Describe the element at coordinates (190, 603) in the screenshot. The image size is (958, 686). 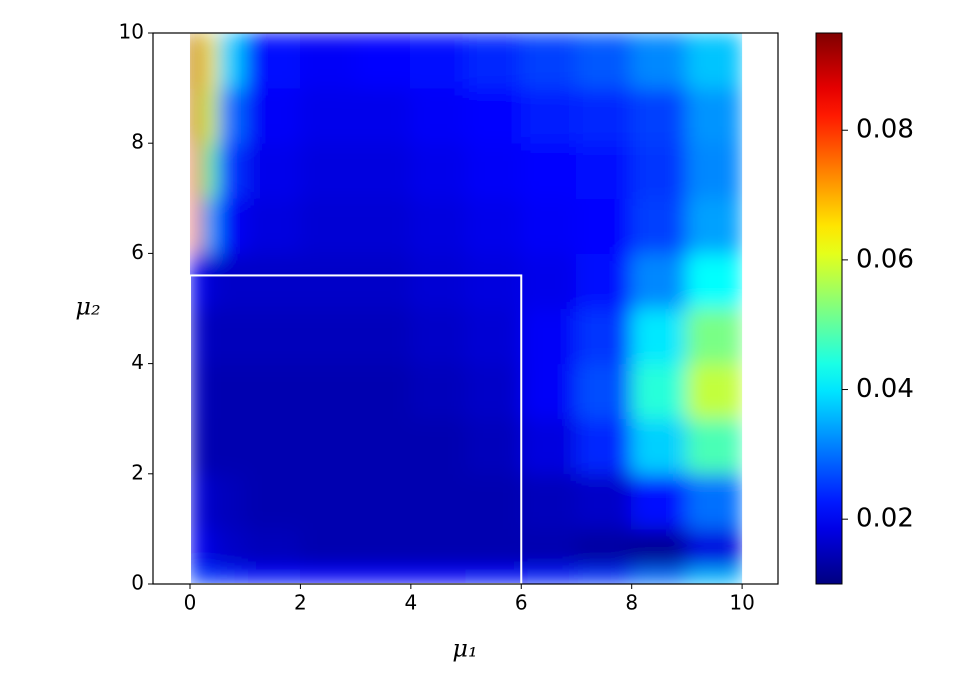
I see `x-tick-label: 0` at that location.